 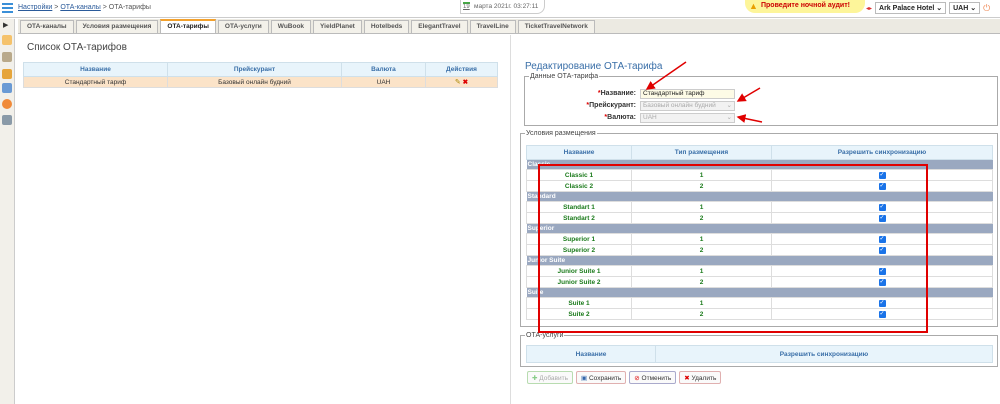 What do you see at coordinates (7, 57) in the screenshot?
I see `tools-icon` at bounding box center [7, 57].